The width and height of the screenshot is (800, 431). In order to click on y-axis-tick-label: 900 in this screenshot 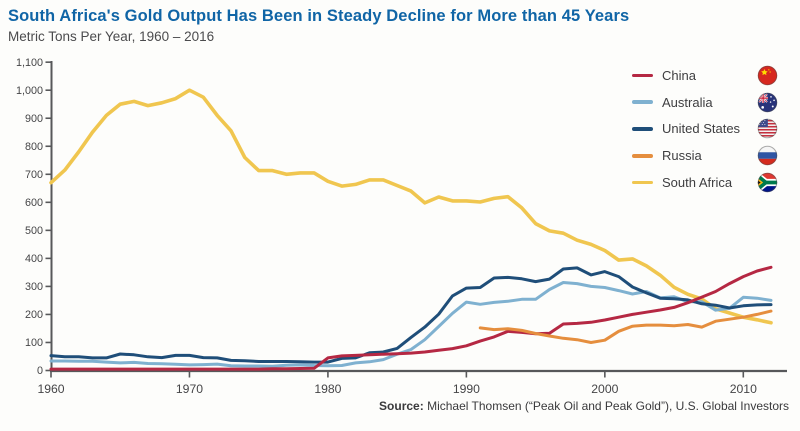, I will do `click(34, 119)`.